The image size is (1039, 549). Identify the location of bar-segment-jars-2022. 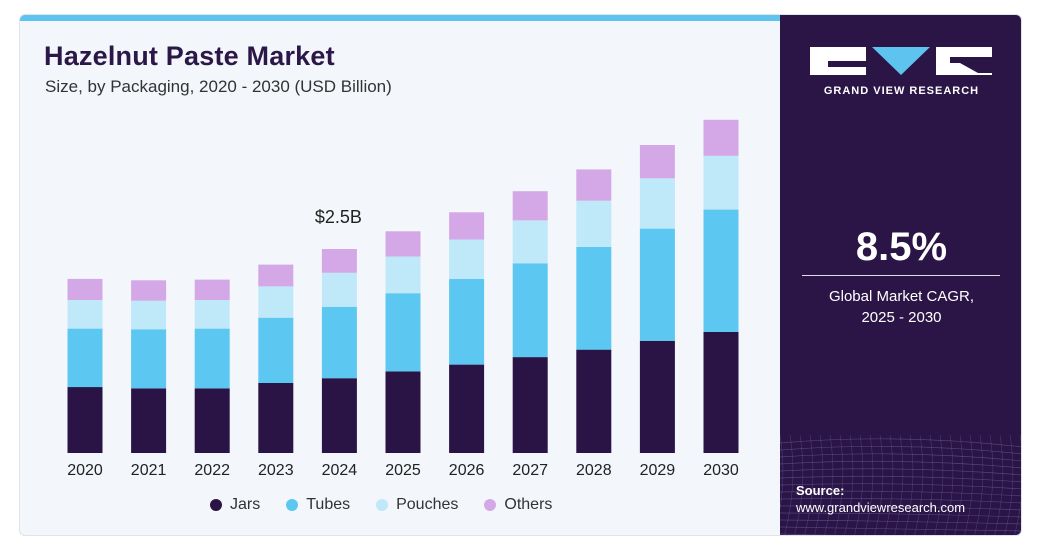
(212, 420).